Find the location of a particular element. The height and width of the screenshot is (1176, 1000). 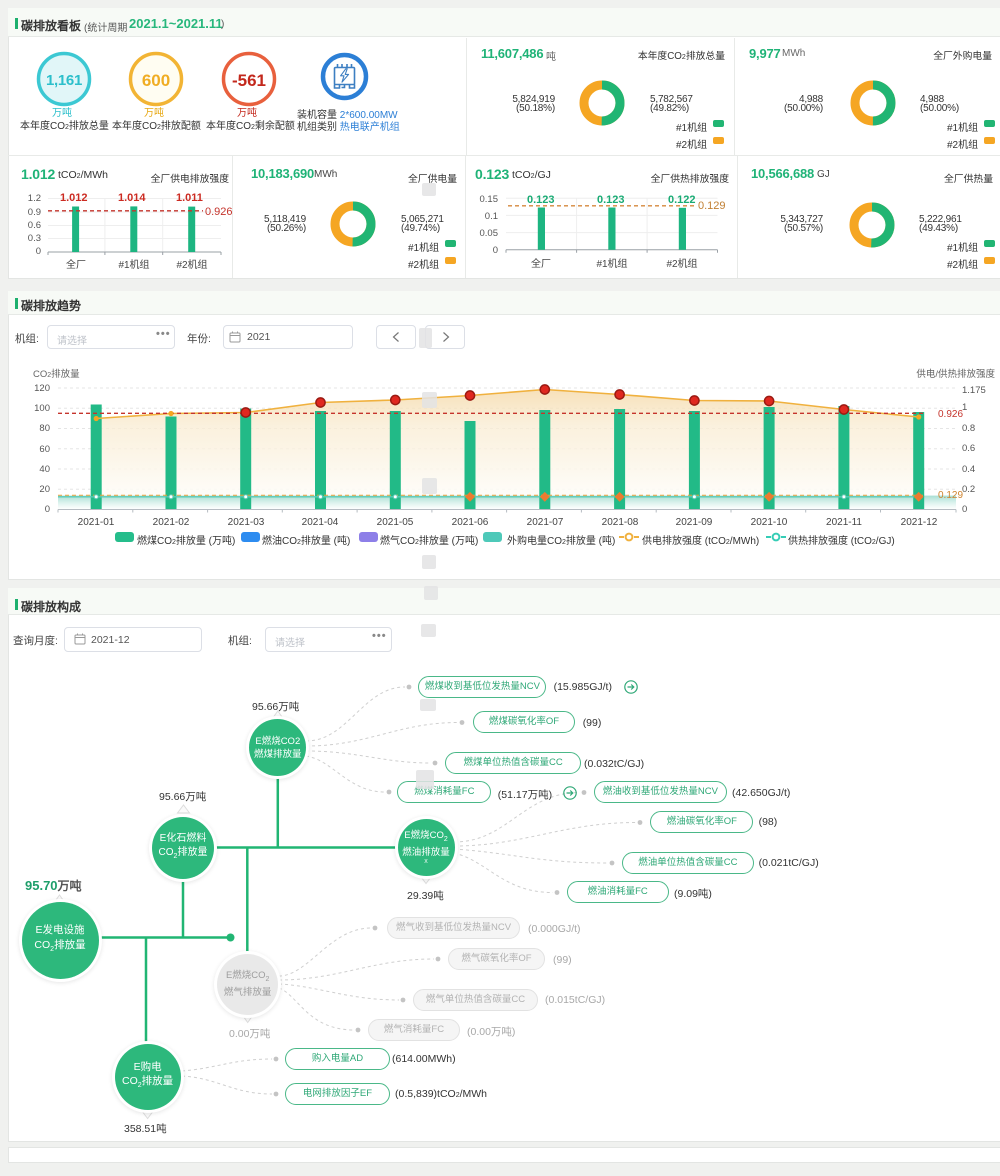

svg-text: 1,161 is located at coordinates (64, 80).